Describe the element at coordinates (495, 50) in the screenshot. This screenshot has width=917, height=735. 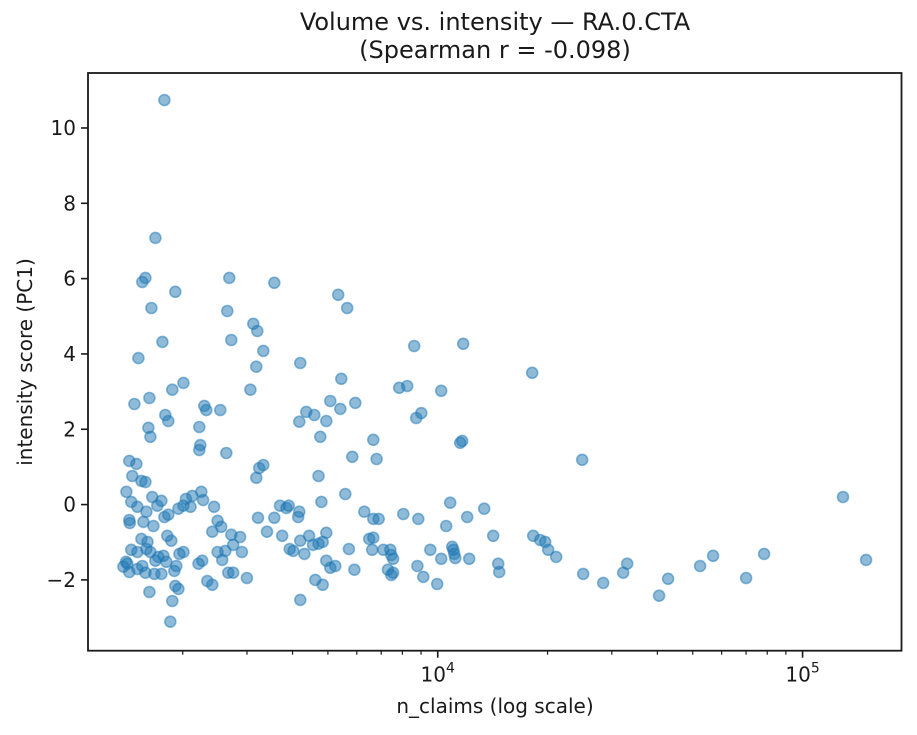
I see `chart-subtitle: (Spearman r = -0.098)` at that location.